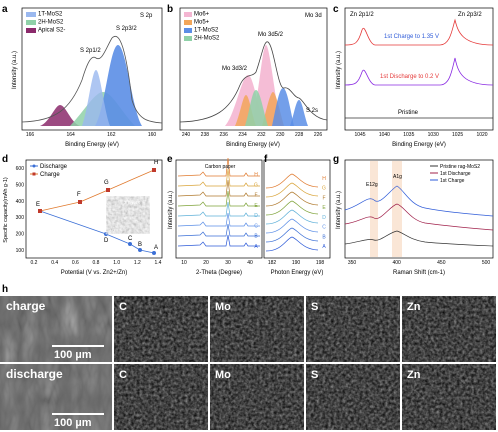  I want to click on y-label: Intensity (a.u.), so click(15, 70).